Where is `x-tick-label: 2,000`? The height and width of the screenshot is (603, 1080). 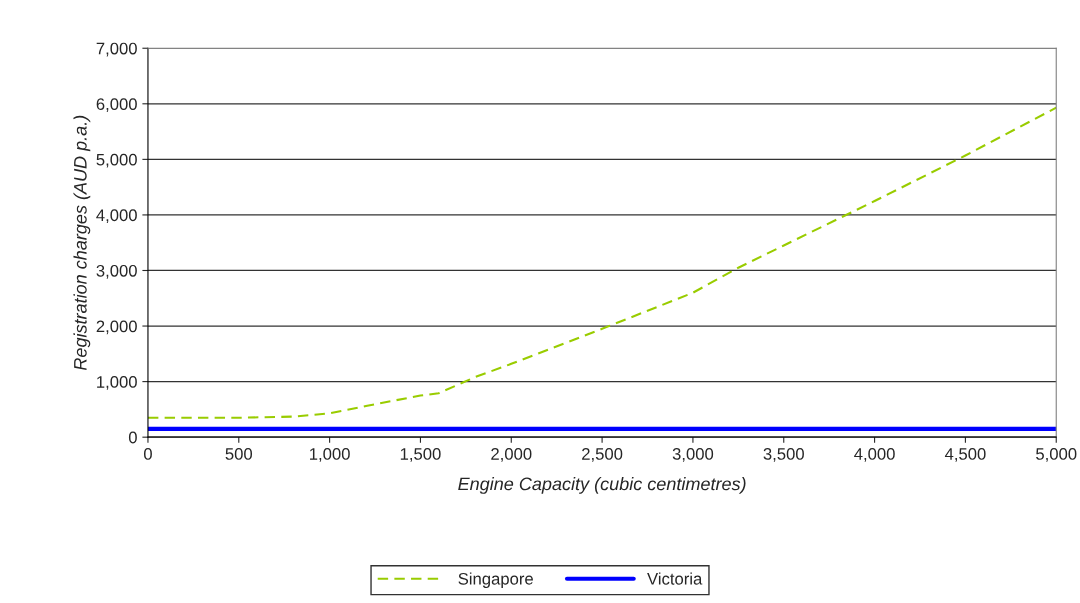
x-tick-label: 2,000 is located at coordinates (511, 455).